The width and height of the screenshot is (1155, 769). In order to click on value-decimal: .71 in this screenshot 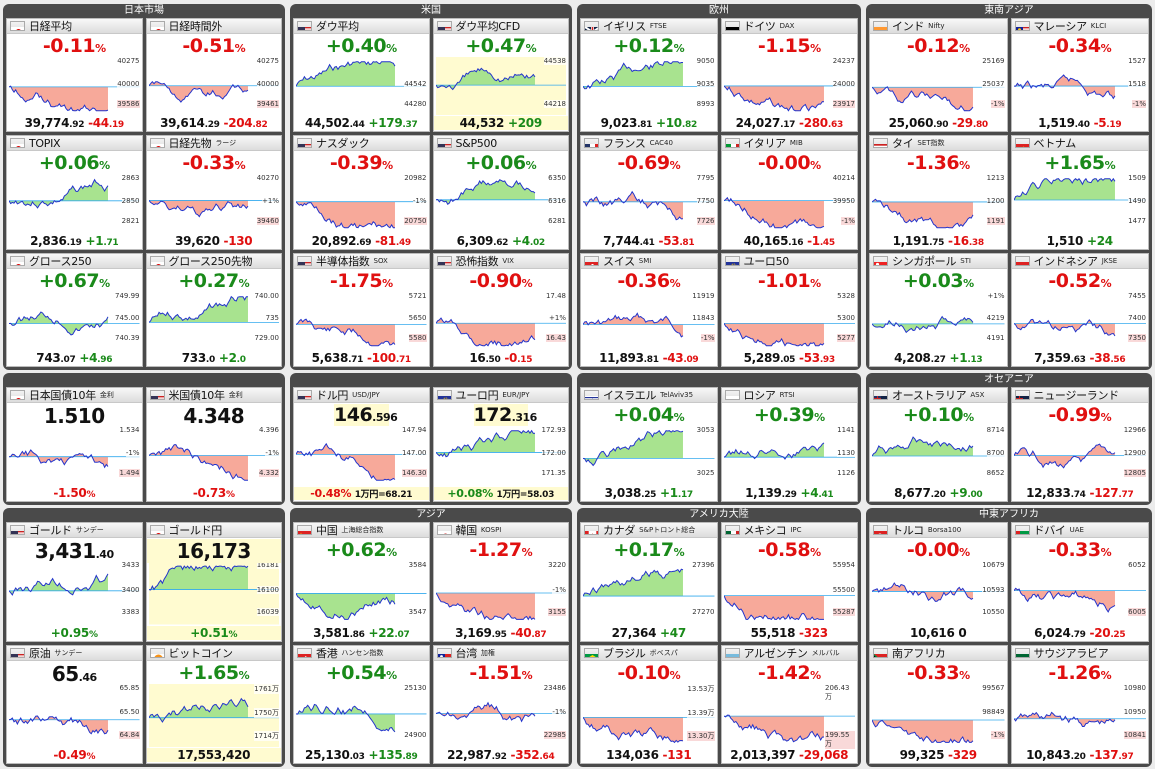, I will do `click(356, 360)`.